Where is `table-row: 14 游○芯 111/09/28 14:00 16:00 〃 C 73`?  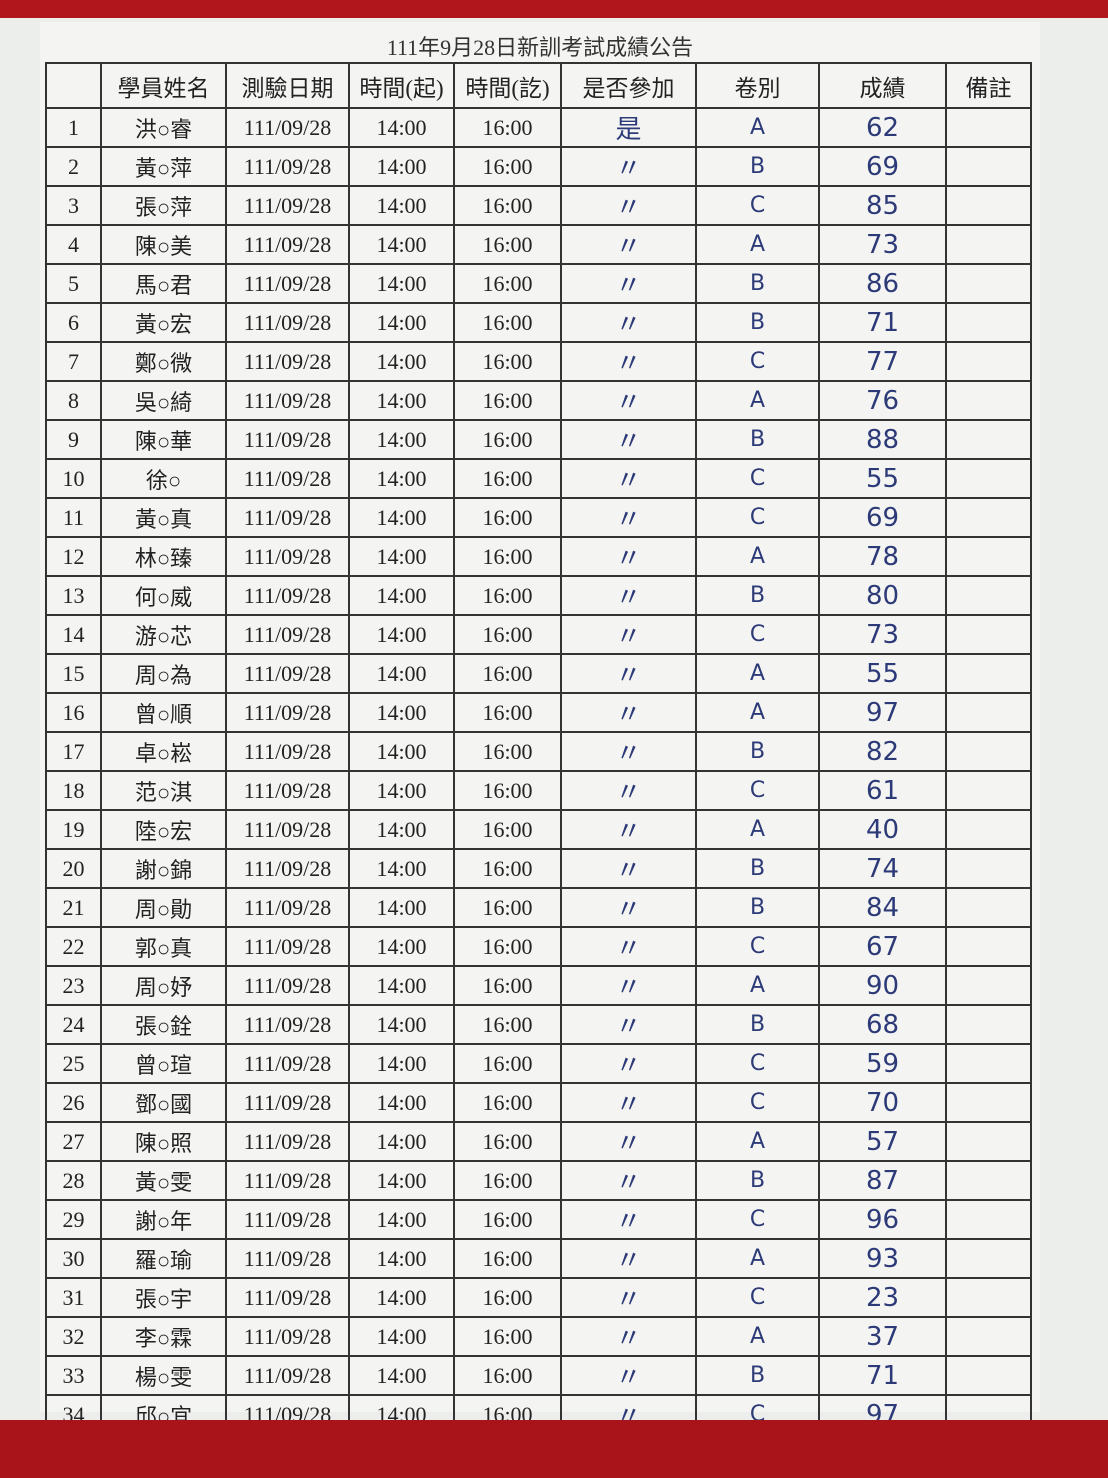
table-row: 14 游○芯 111/09/28 14:00 16:00 〃 C 73 is located at coordinates (538, 634).